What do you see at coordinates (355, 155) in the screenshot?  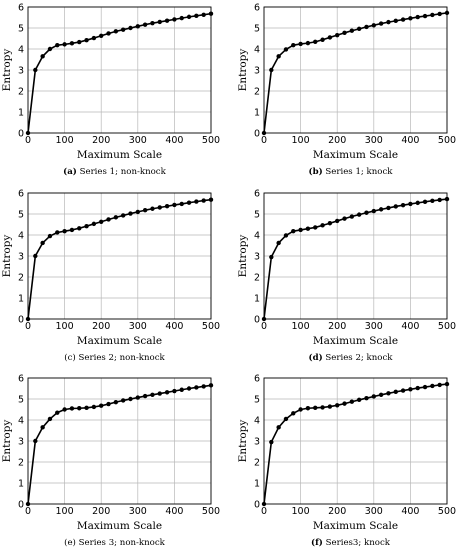 I see `x-axis-title: Maximum Scale` at bounding box center [355, 155].